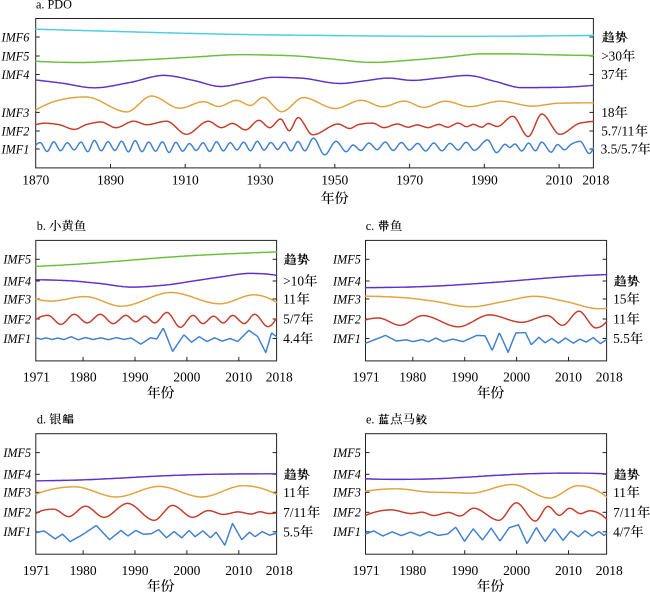 The height and width of the screenshot is (592, 650). I want to click on svg-text: 18, so click(608, 112).